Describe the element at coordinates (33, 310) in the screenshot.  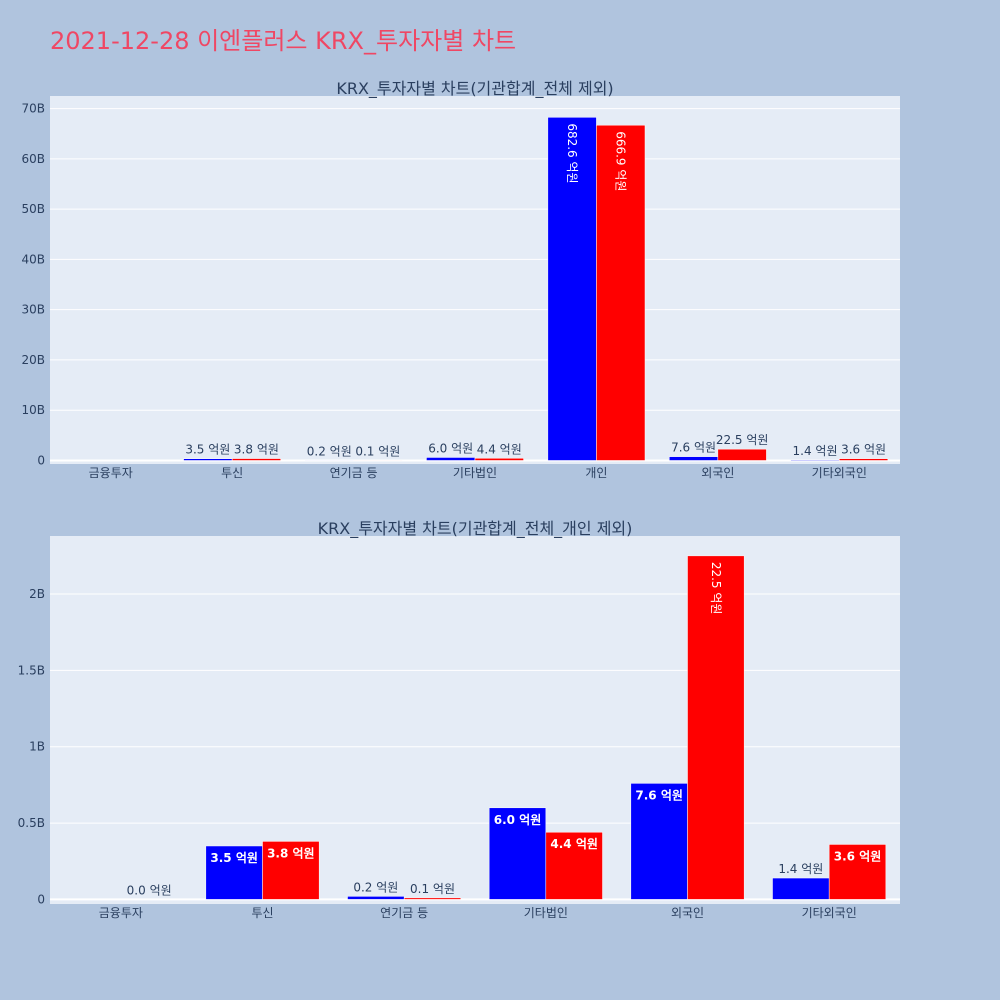
I see `y-tick-label: 30B` at that location.